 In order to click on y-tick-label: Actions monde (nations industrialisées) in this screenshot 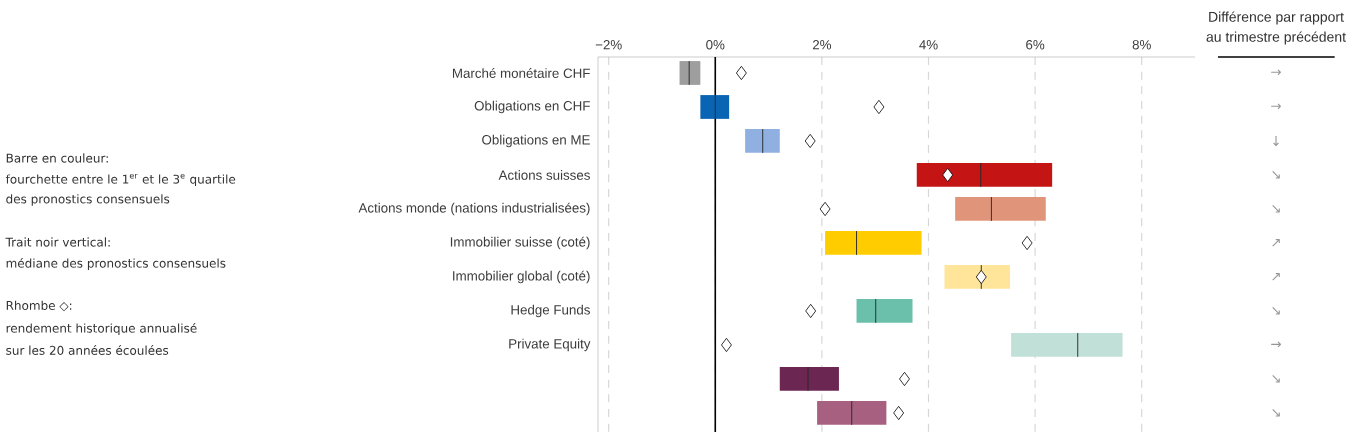, I will do `click(474, 209)`.